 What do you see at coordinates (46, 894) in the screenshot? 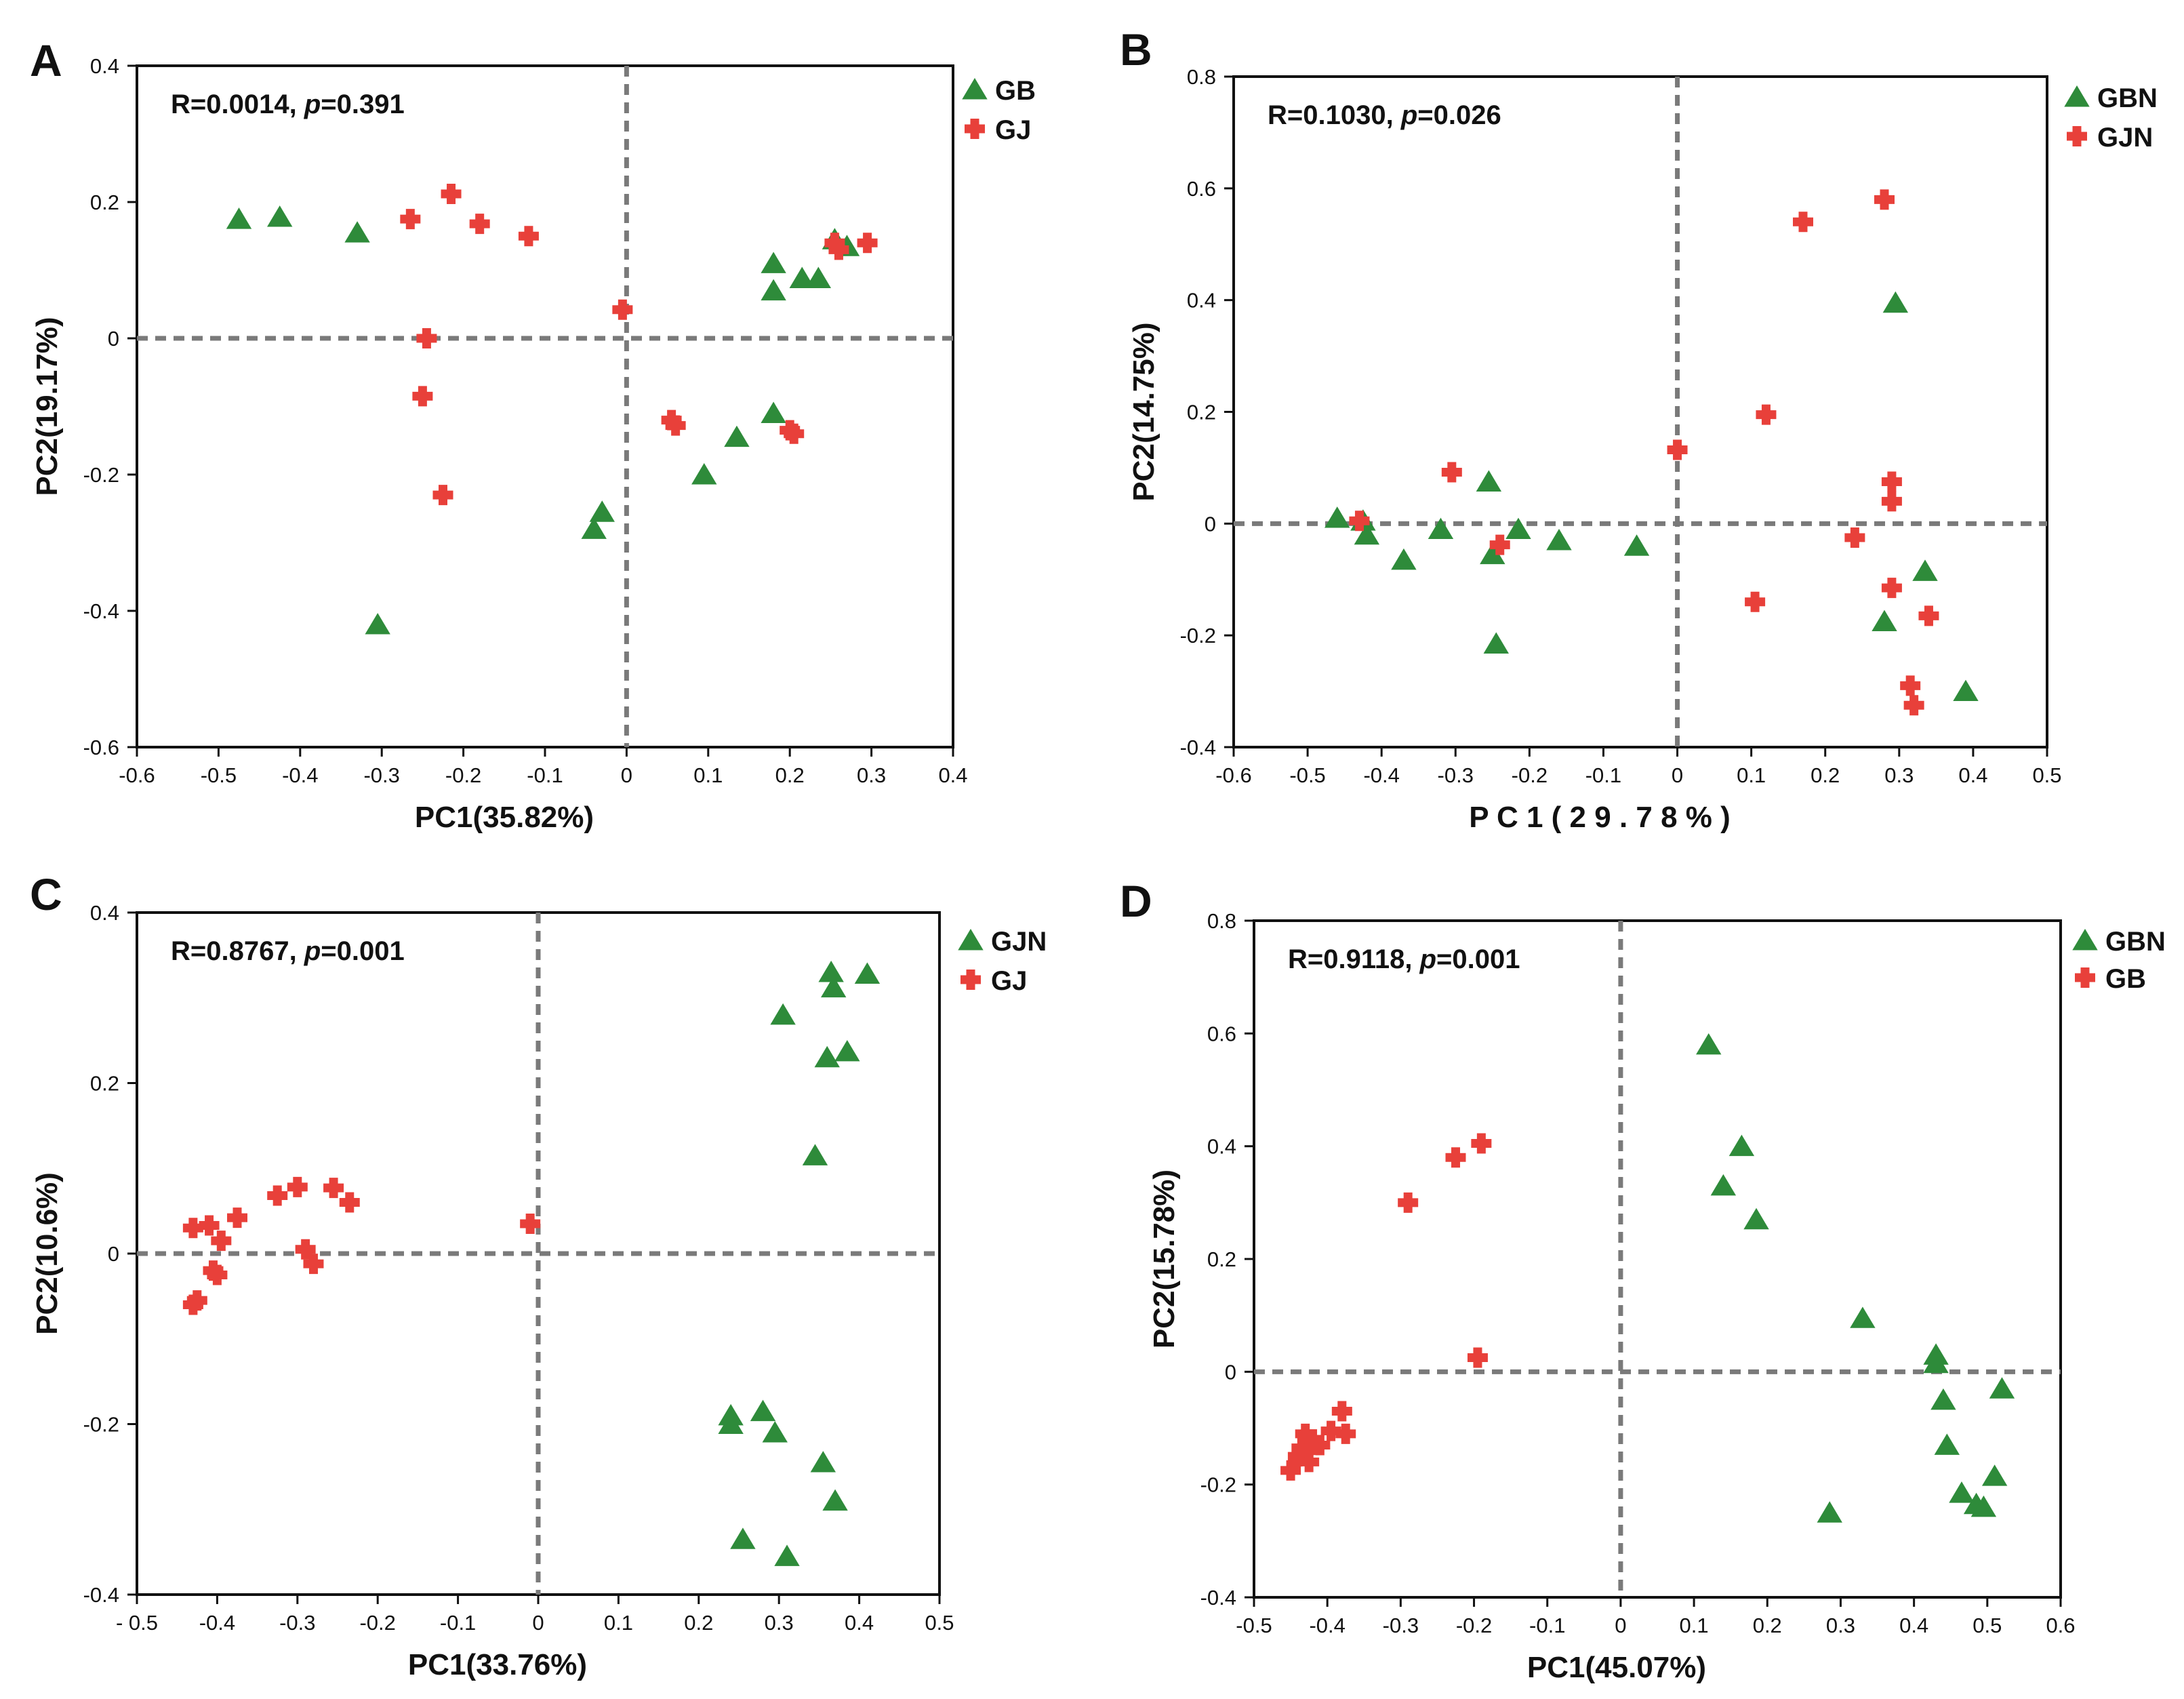
I see `panel-label: C` at bounding box center [46, 894].